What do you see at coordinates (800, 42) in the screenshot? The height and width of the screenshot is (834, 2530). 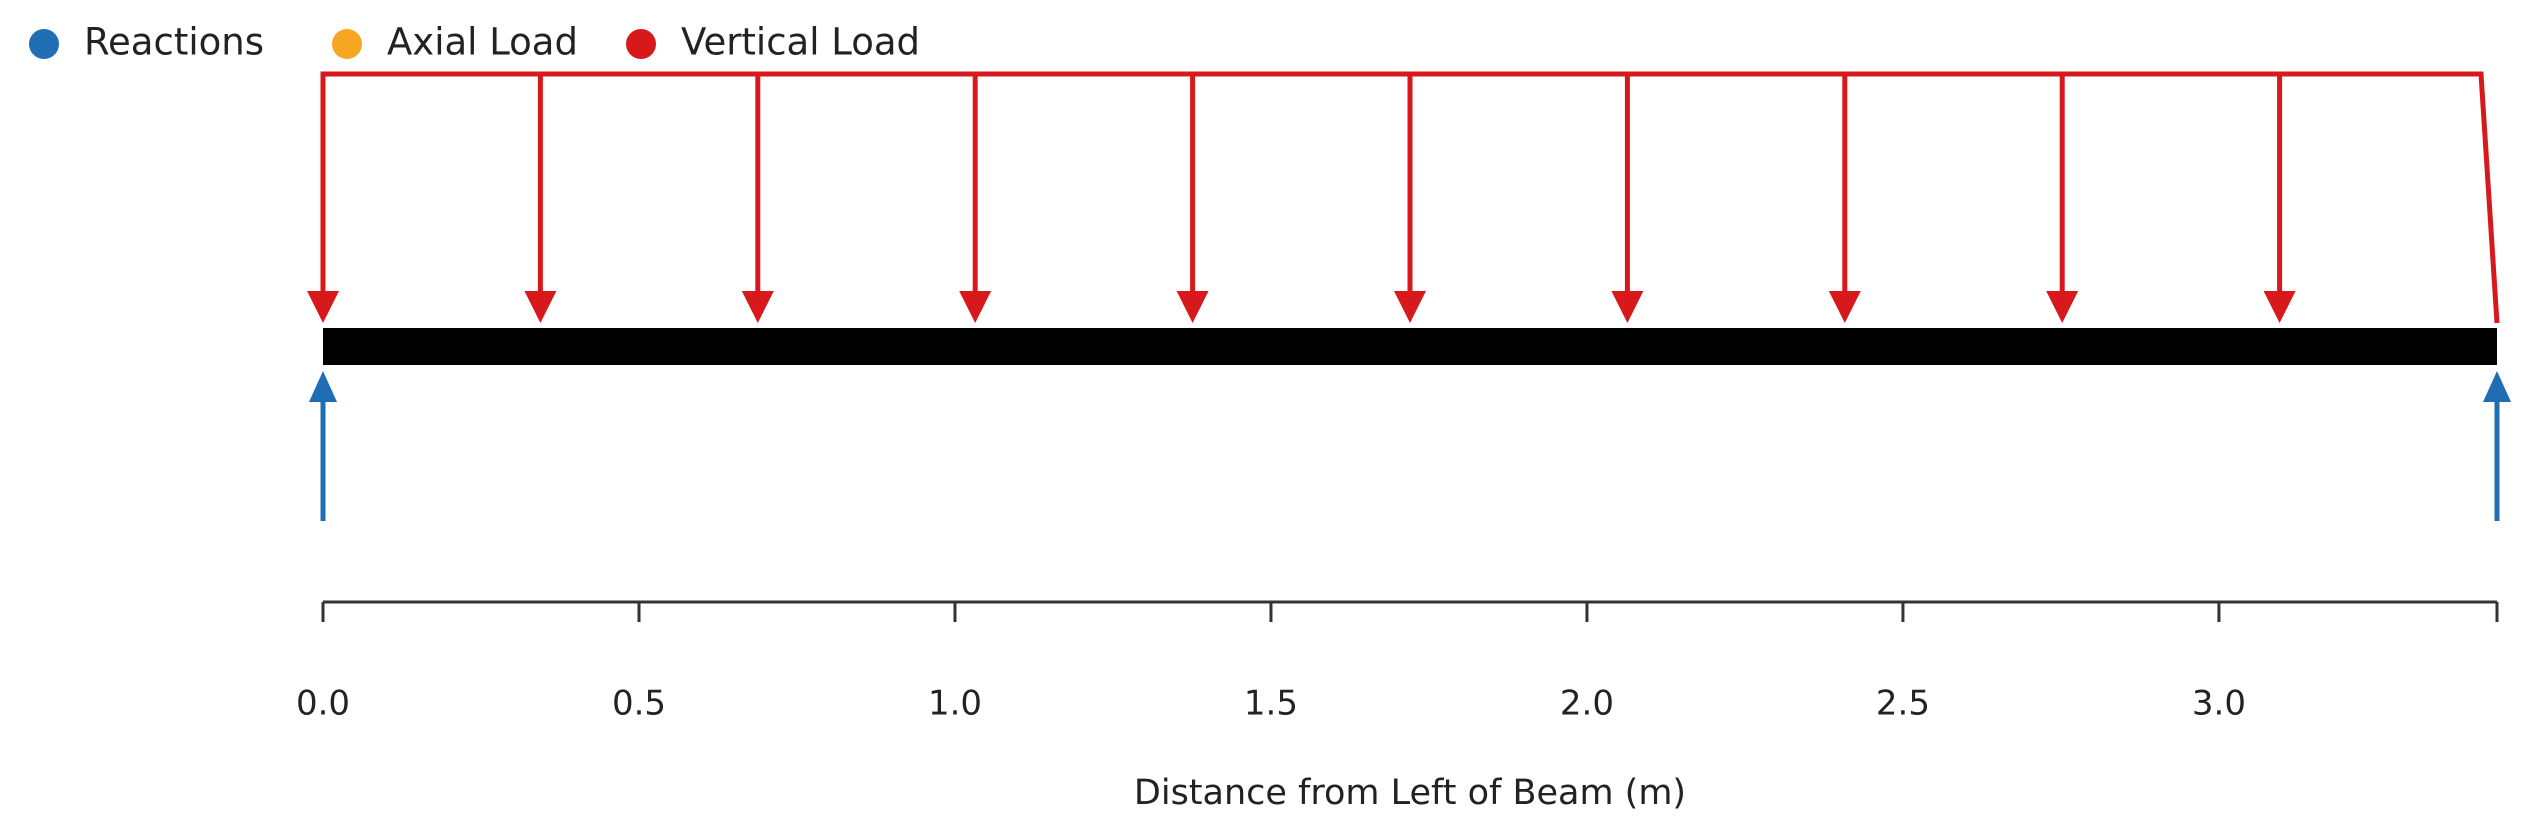 I see `legend-label: Vertical Load` at bounding box center [800, 42].